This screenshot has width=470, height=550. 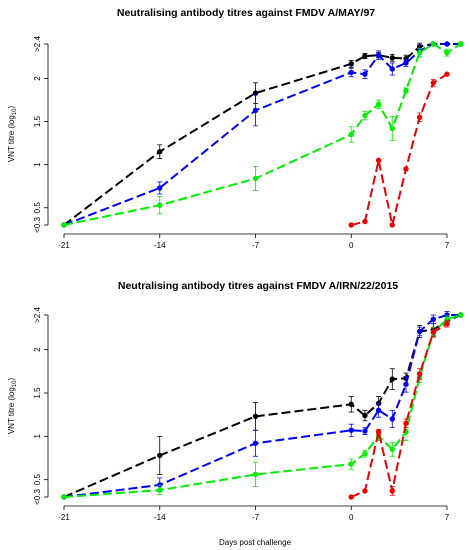 What do you see at coordinates (160, 517) in the screenshot?
I see `x-tick-label: -14` at bounding box center [160, 517].